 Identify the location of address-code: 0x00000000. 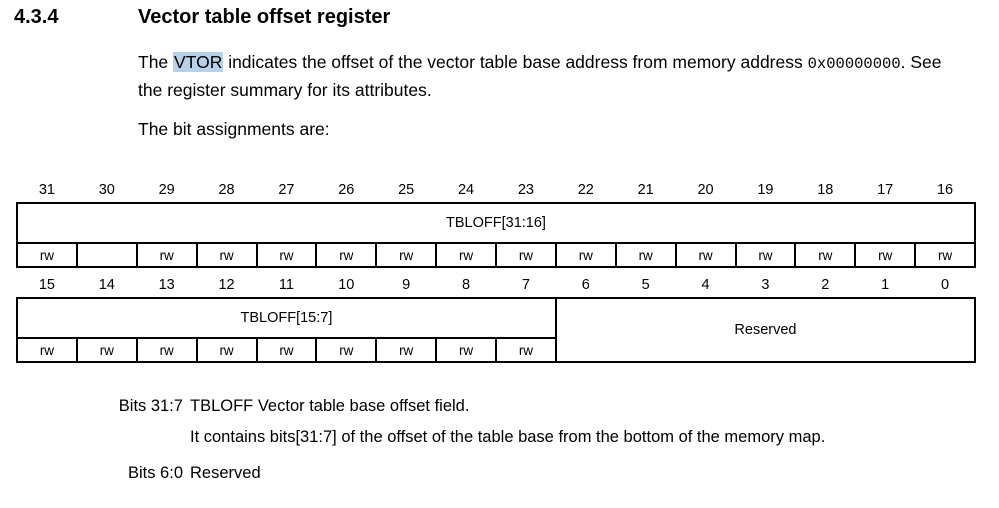
(854, 64).